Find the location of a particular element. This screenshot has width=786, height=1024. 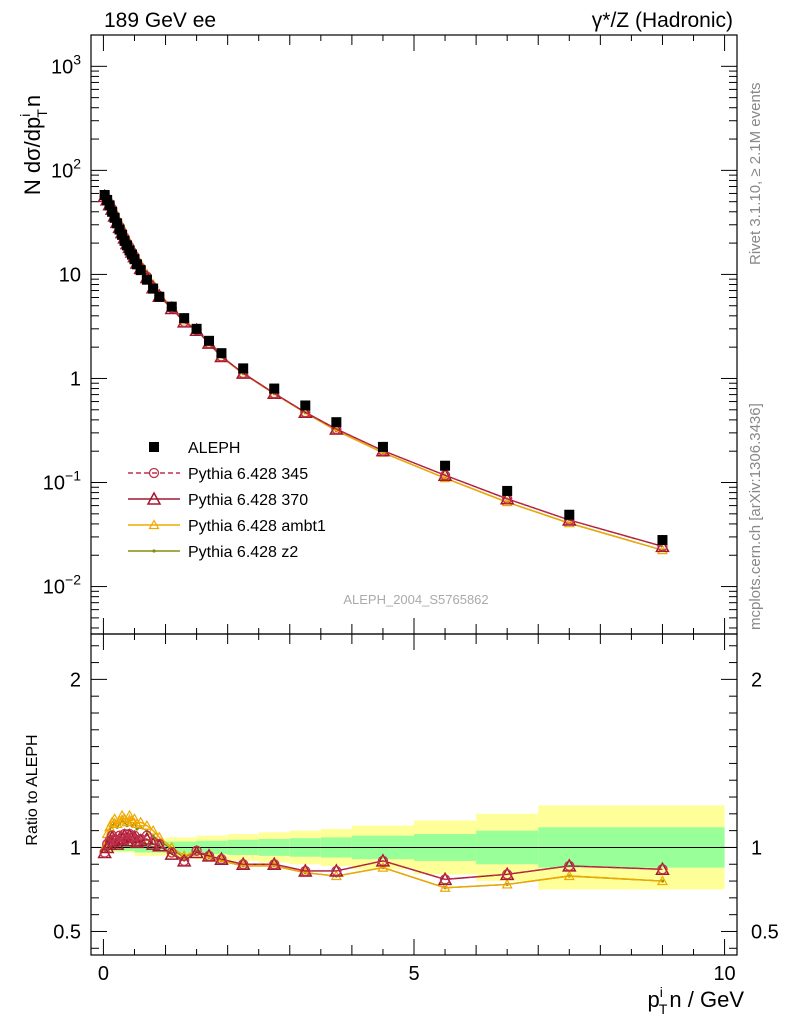

xlabel-sup: i is located at coordinates (661, 992).